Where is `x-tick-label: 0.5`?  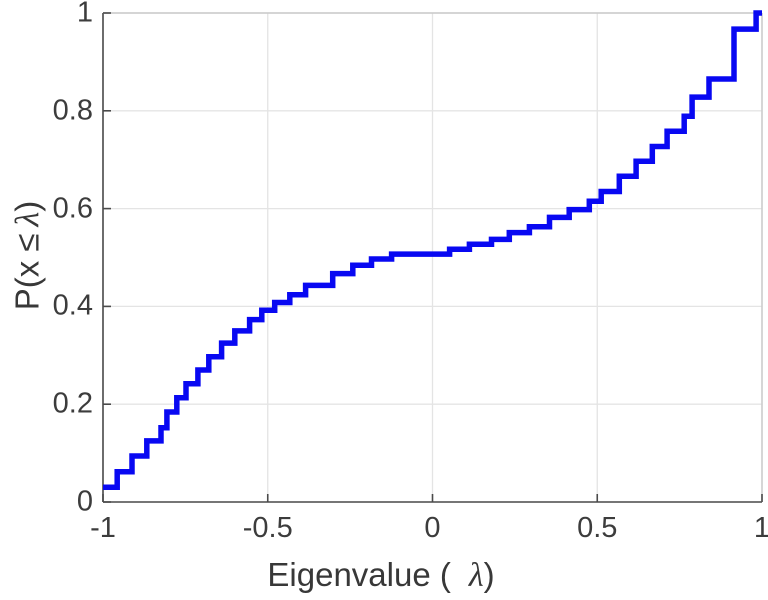 x-tick-label: 0.5 is located at coordinates (597, 528).